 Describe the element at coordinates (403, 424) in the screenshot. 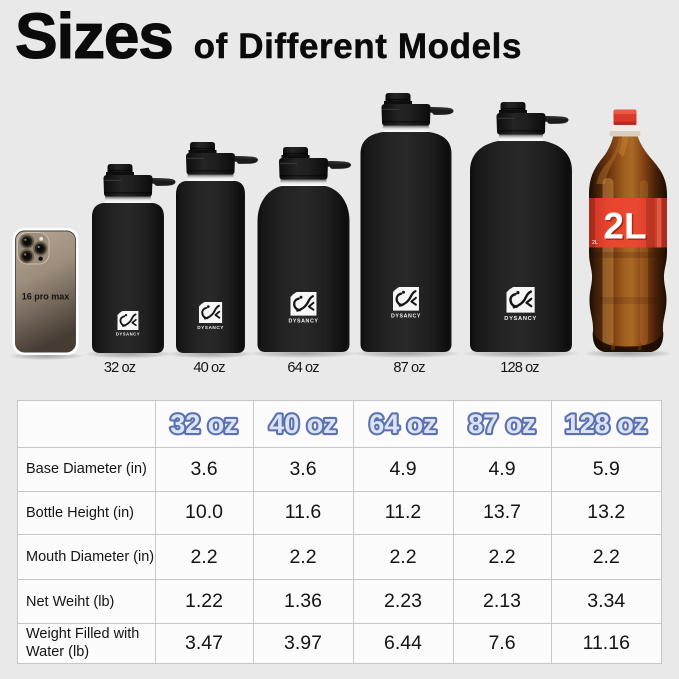

I see `svg-text: 64 oz` at that location.